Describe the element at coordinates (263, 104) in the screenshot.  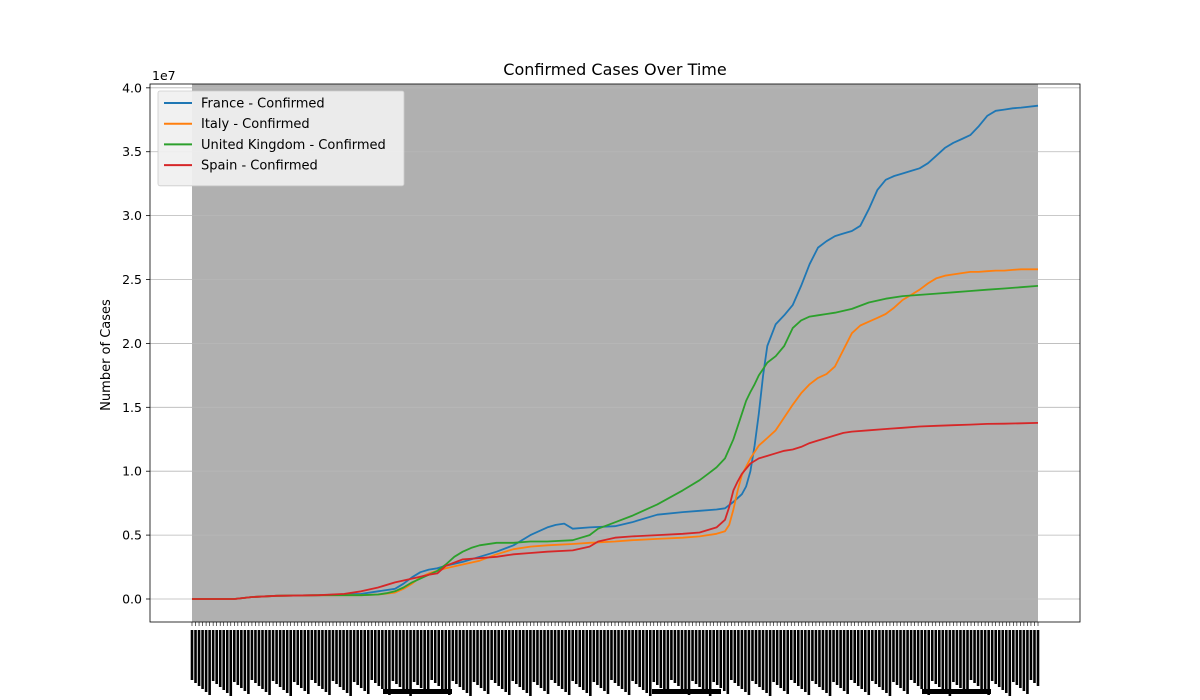
I see `legend-label: France - Confirmed` at that location.